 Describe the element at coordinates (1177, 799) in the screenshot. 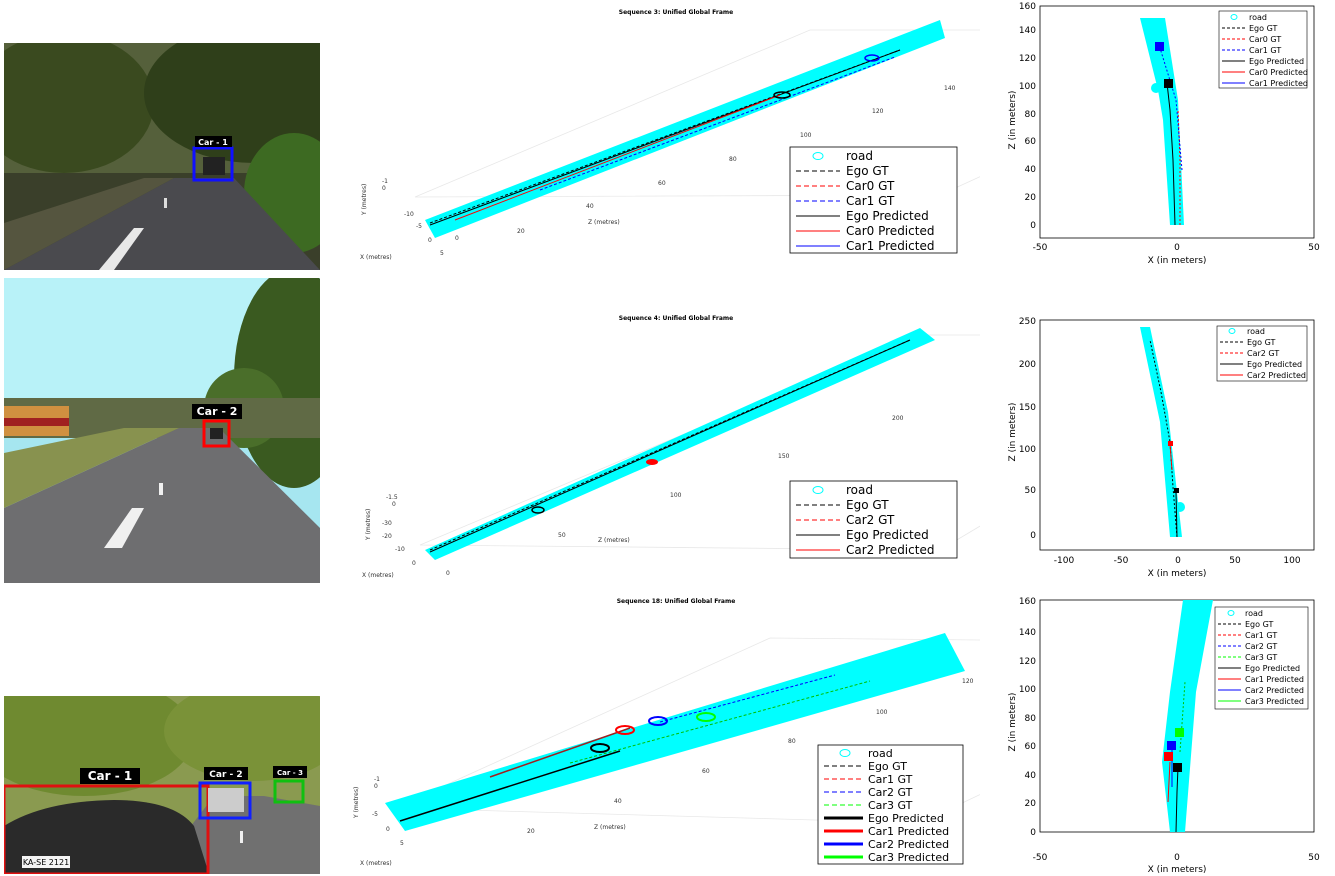

I see `ego-trajectory` at that location.